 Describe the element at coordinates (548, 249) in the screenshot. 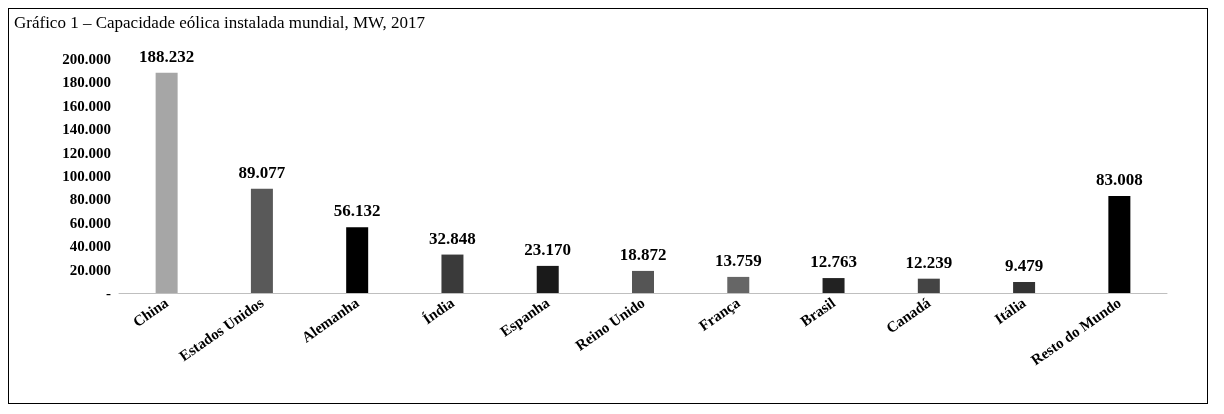

I see `data-label: 23.170` at that location.